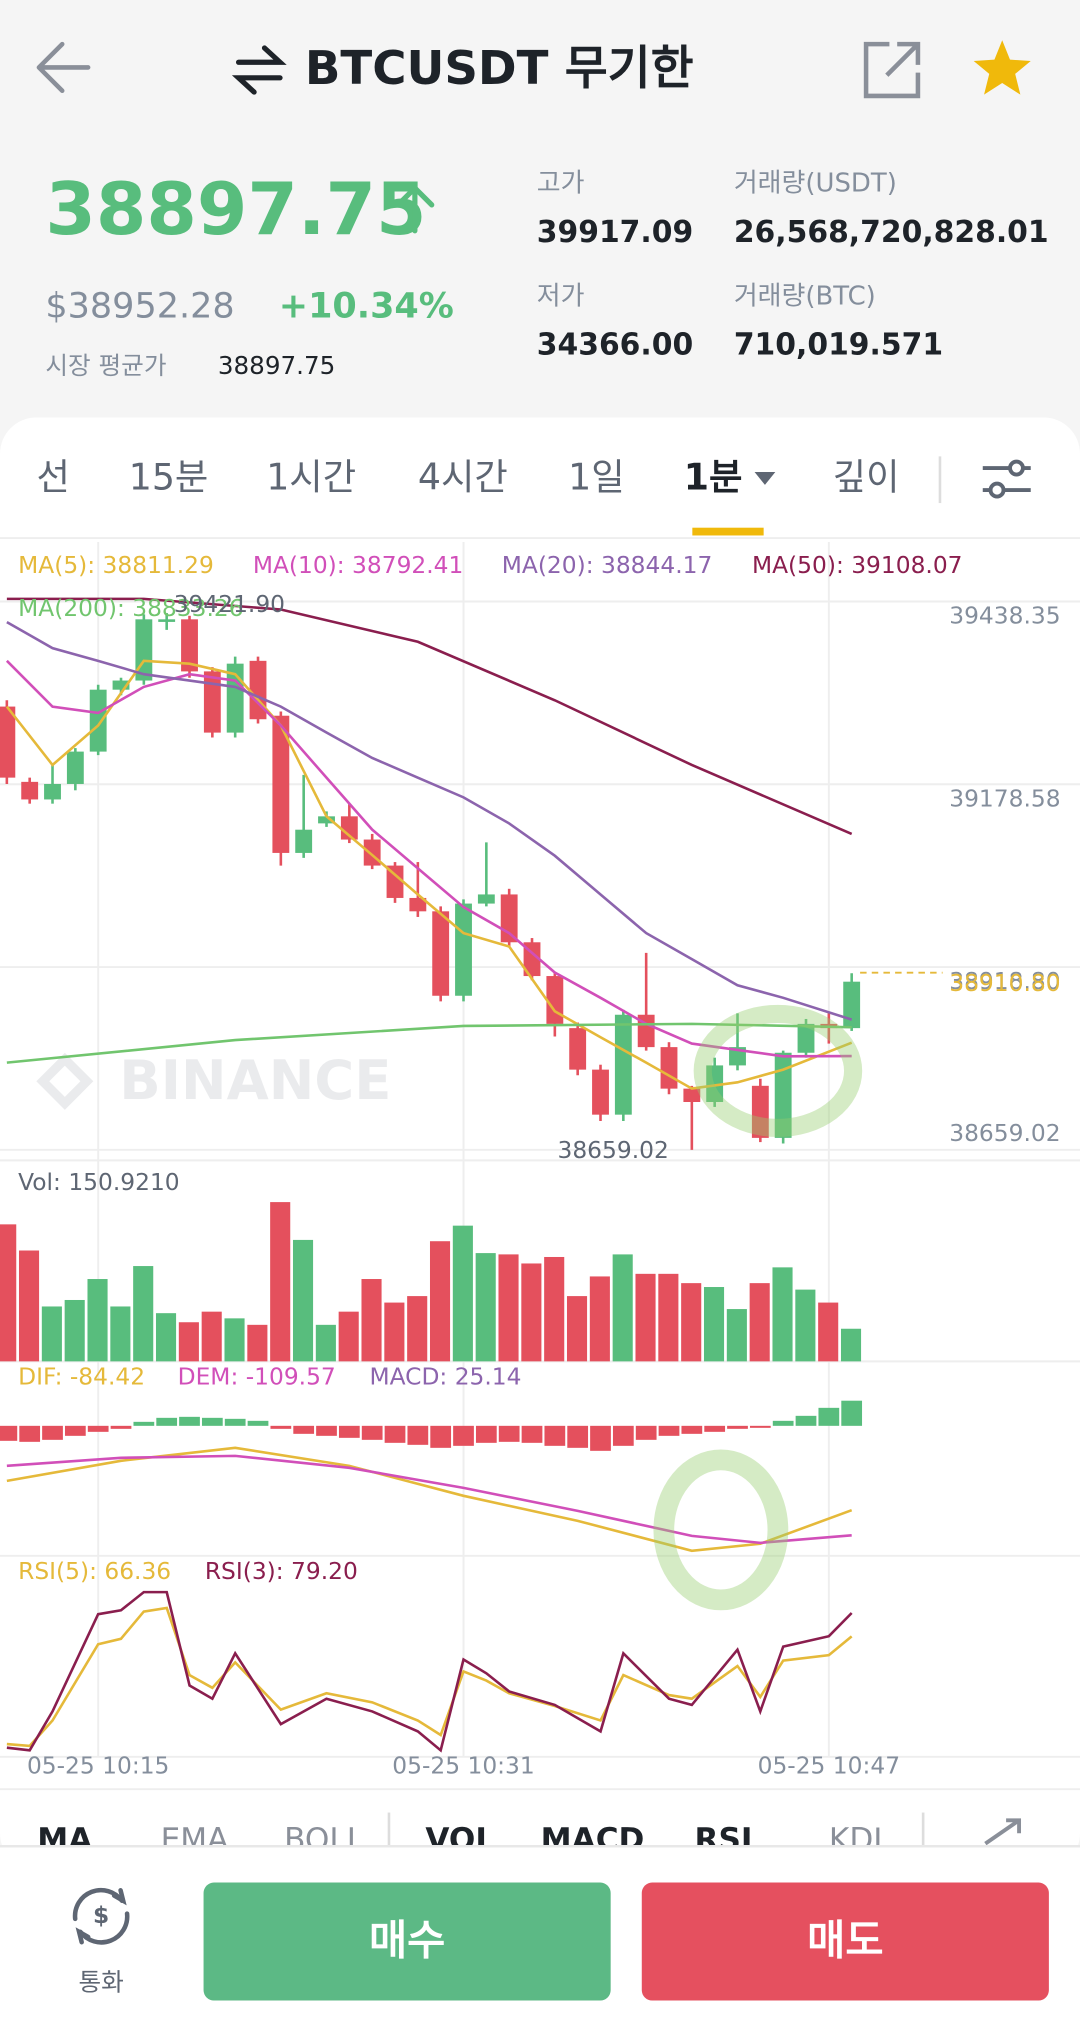  Describe the element at coordinates (561, 184) in the screenshot. I see `stat-label: 고가` at that location.